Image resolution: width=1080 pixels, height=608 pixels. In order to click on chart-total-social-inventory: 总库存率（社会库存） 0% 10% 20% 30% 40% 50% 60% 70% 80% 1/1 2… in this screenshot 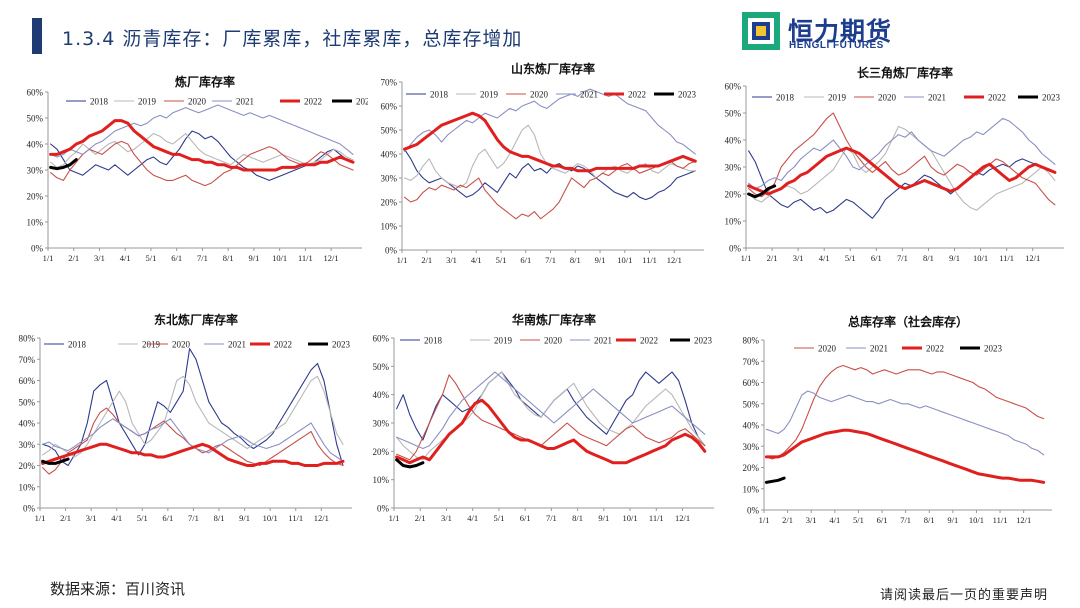, I will do `click(897, 419)`.